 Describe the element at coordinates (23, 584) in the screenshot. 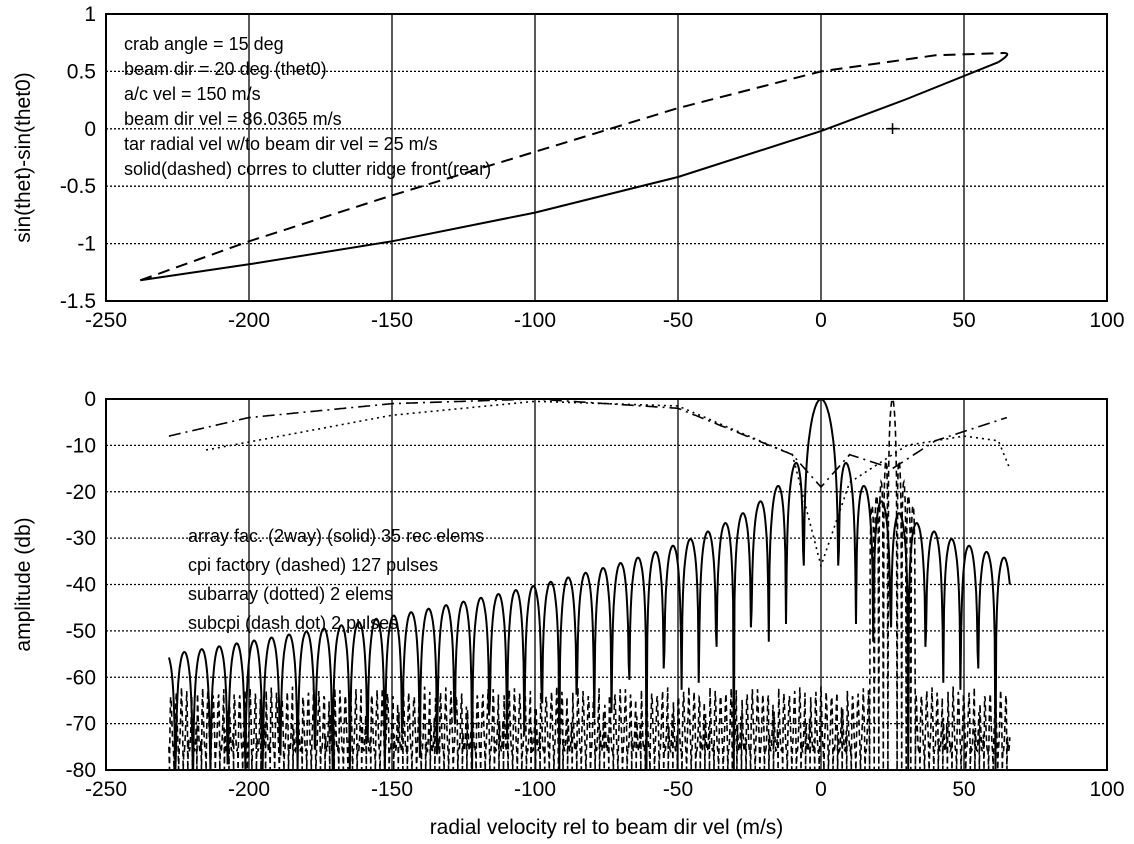

I see `y-axis-label: amplitude (db)` at that location.